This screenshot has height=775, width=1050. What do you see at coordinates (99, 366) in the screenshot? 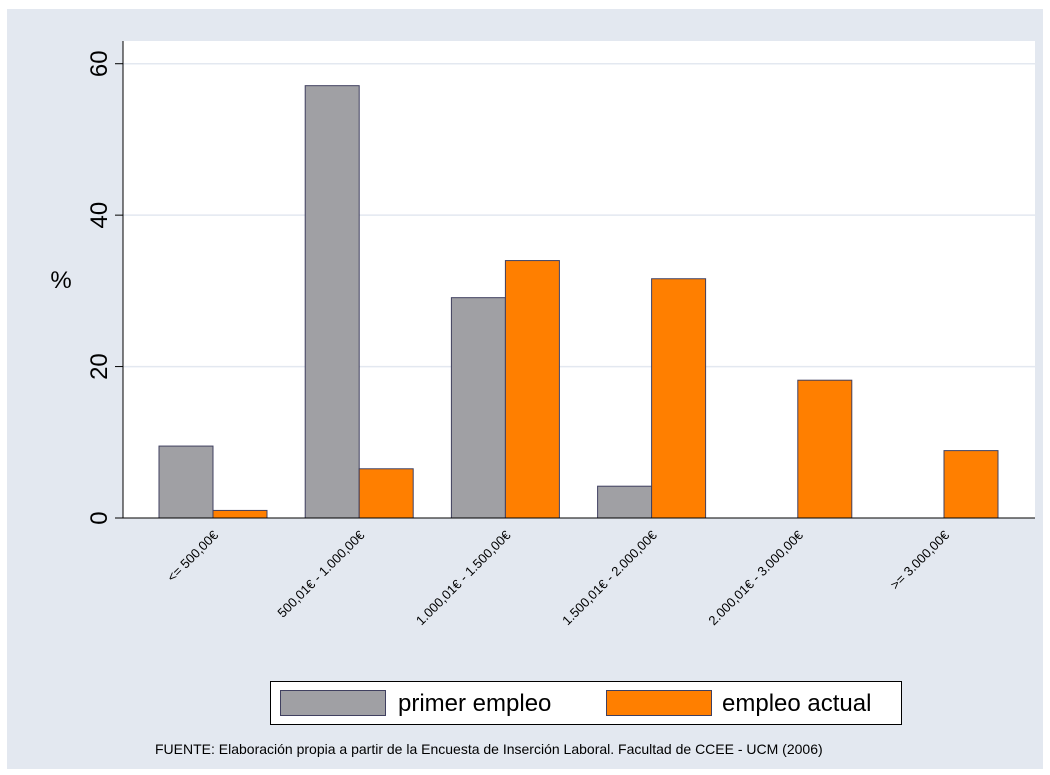
I see `y-tick-label: 20` at bounding box center [99, 366].